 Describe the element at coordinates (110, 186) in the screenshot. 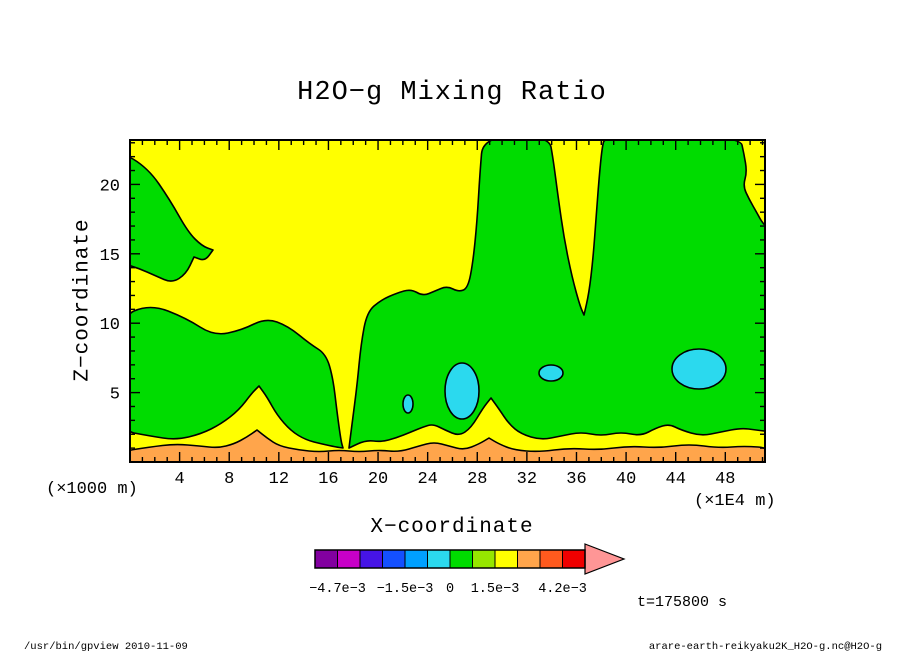

I see `z-tick-label: 20` at that location.